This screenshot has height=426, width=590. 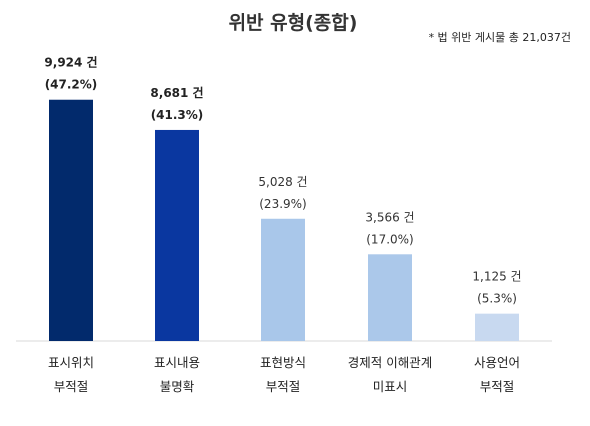 What do you see at coordinates (497, 362) in the screenshot?
I see `category-label: 사용언어` at bounding box center [497, 362].